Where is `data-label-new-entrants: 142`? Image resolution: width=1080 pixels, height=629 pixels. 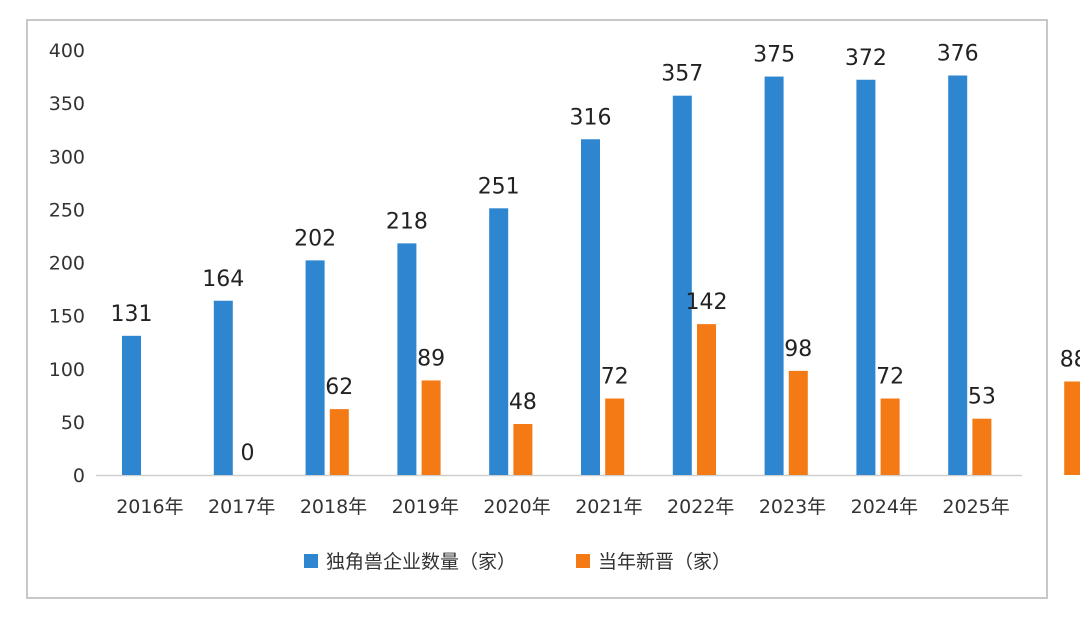
data-label-new-entrants: 142 is located at coordinates (707, 302).